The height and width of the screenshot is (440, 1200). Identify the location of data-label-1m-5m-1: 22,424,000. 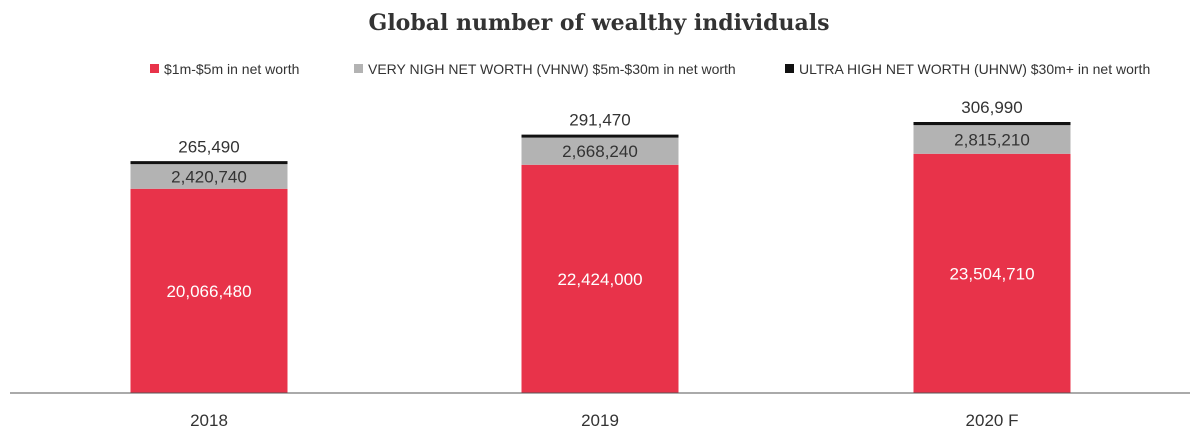
(599, 279).